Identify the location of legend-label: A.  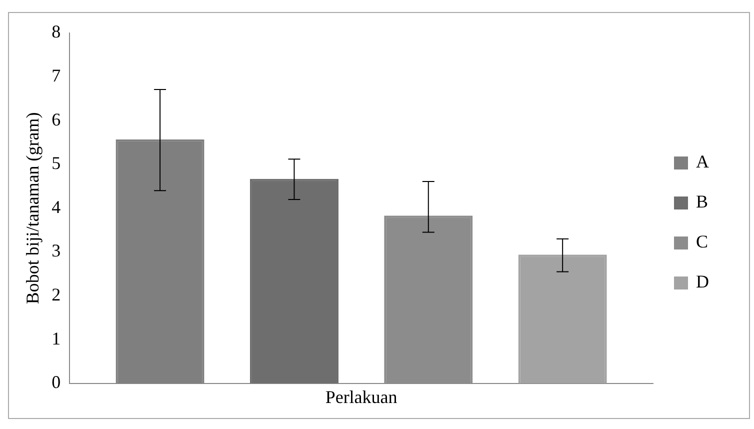
(702, 162).